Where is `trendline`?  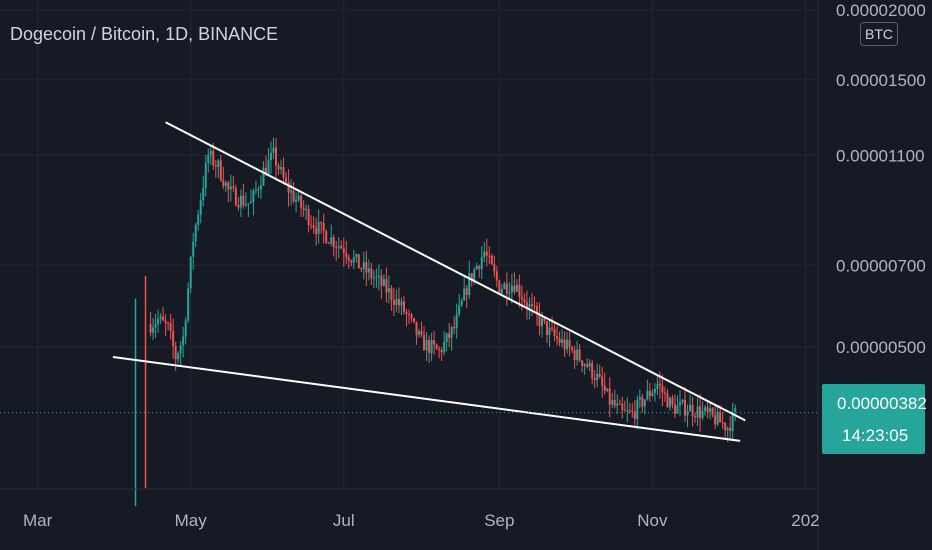 trendline is located at coordinates (426, 399).